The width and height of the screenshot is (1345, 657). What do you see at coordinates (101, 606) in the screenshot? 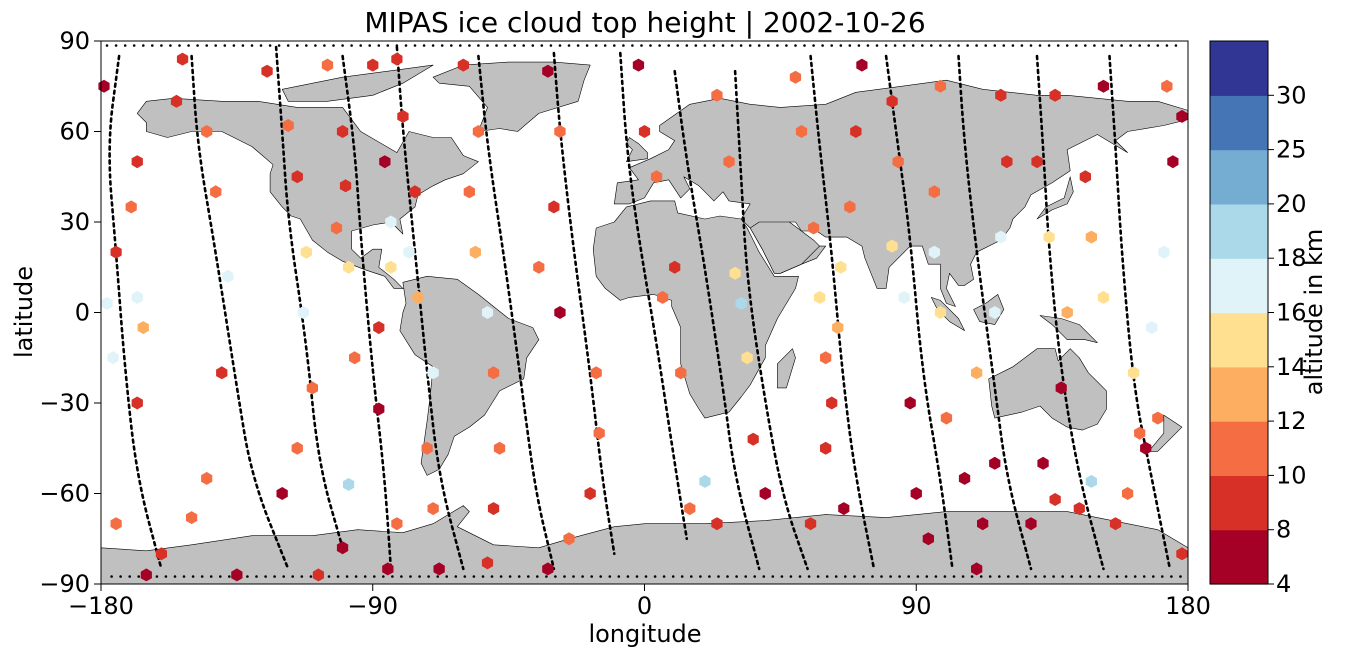
I see `x-tick-label: −180` at bounding box center [101, 606].